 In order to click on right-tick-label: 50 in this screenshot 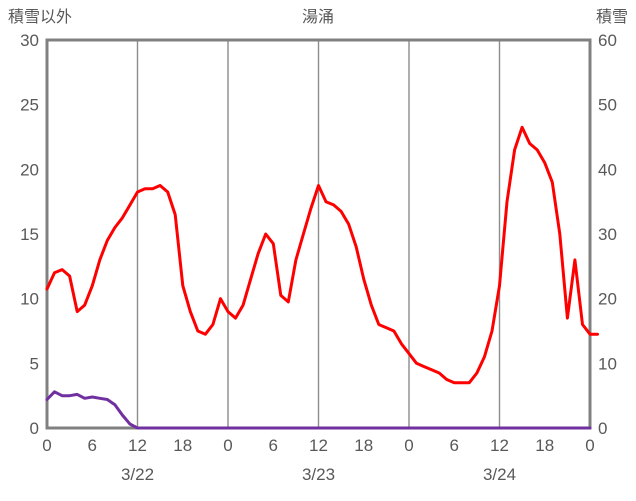, I will do `click(607, 105)`.